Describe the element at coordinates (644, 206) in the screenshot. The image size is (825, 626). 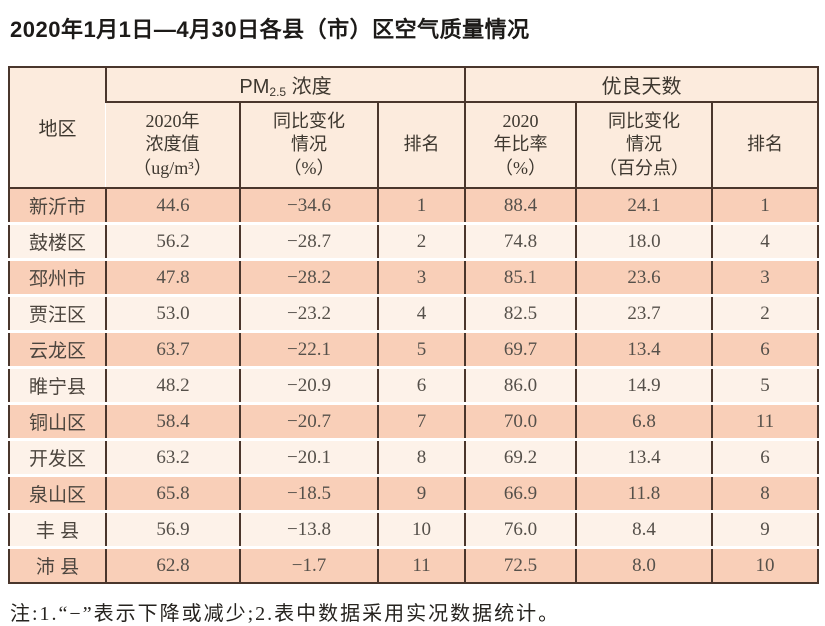
I see `good-change-cell: 24.1` at that location.